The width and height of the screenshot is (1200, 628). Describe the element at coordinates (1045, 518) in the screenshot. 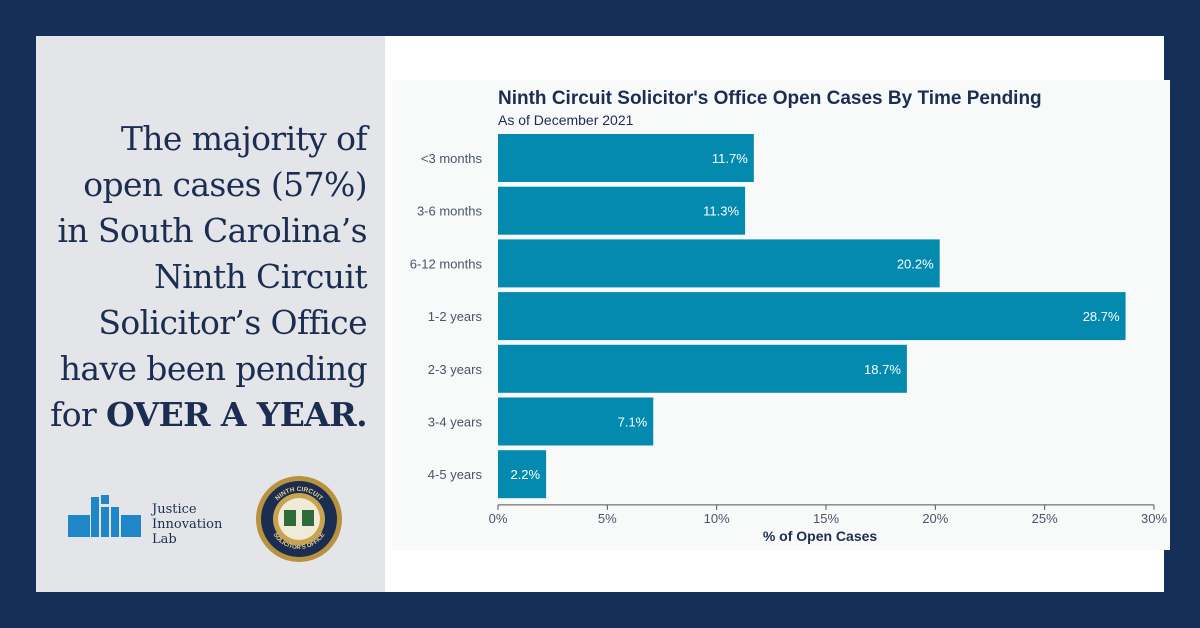

I see `x-tick-label: 25%` at that location.